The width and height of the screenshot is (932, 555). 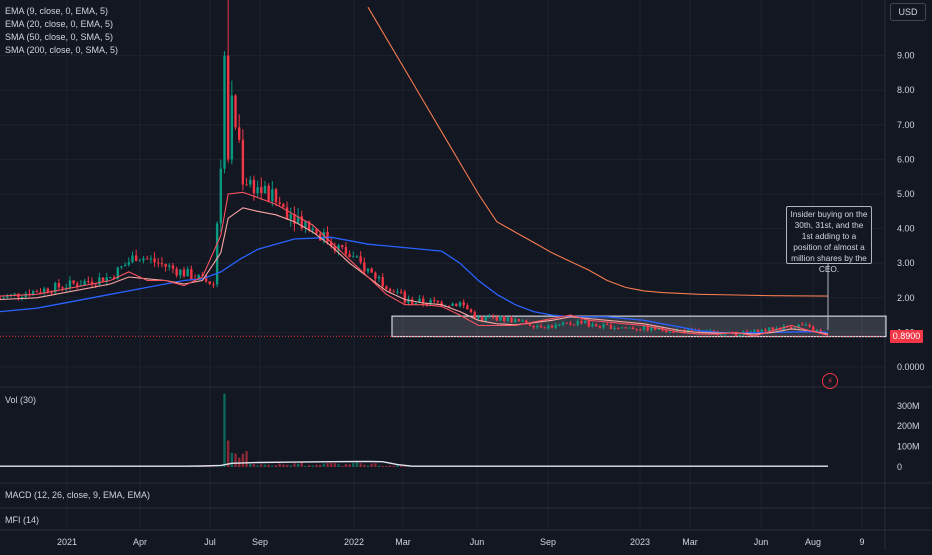 What do you see at coordinates (59, 24) in the screenshot?
I see `legend-ema20: EMA (20, close, 0, EMA, 5)` at bounding box center [59, 24].